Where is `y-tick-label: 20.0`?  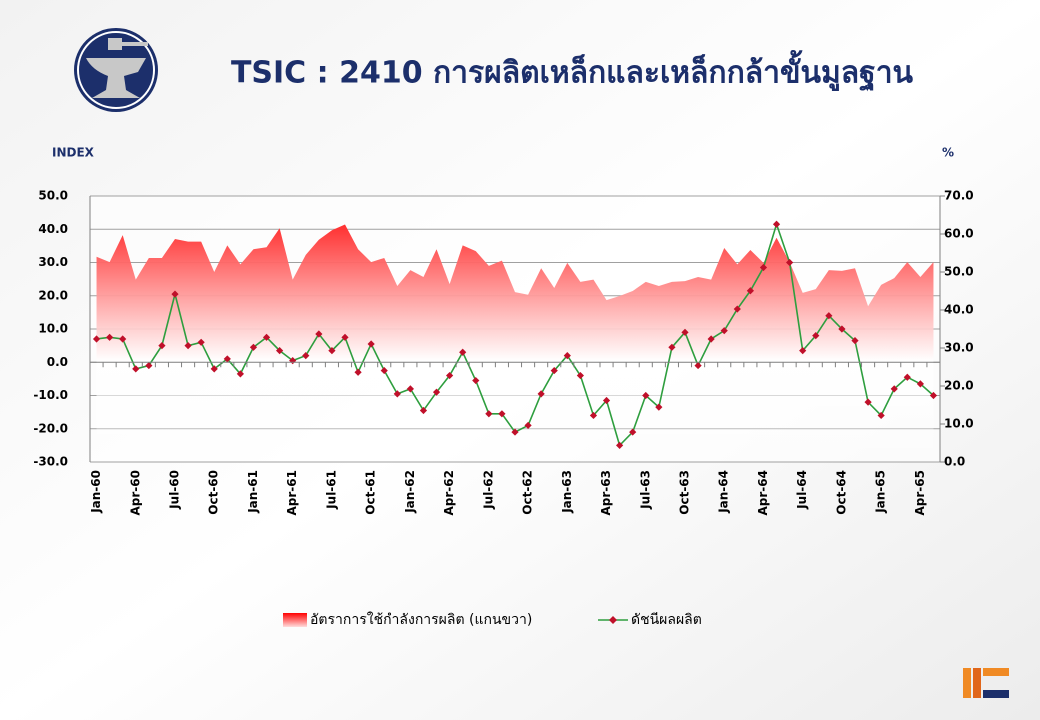 y-tick-label: 20.0 is located at coordinates (53, 295).